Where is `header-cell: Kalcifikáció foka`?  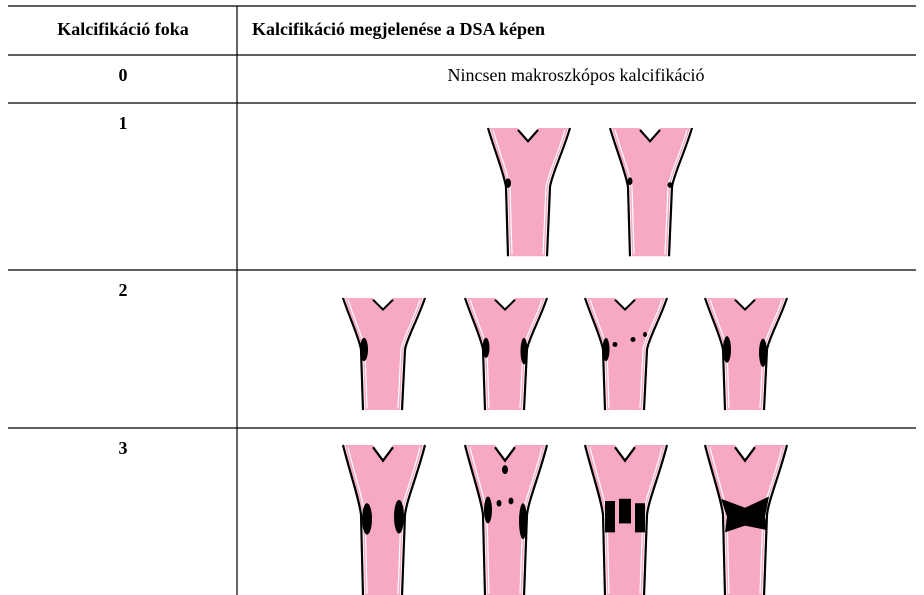 header-cell: Kalcifikáció foka is located at coordinates (123, 29).